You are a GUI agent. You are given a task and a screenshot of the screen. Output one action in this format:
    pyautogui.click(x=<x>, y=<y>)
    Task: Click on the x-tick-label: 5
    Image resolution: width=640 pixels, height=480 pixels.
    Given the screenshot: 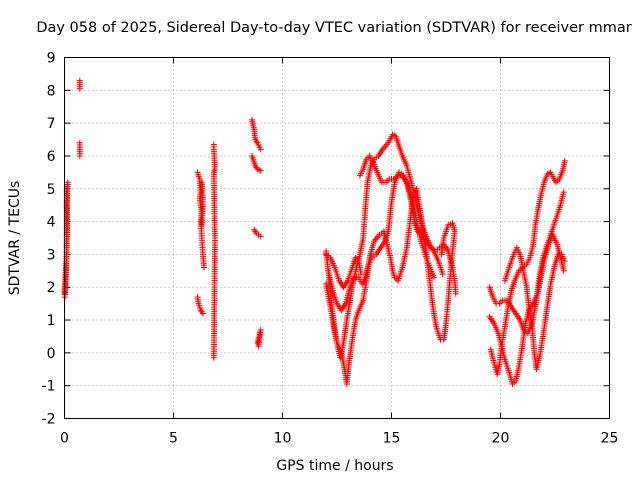 What is the action you would take?
    pyautogui.click(x=173, y=439)
    